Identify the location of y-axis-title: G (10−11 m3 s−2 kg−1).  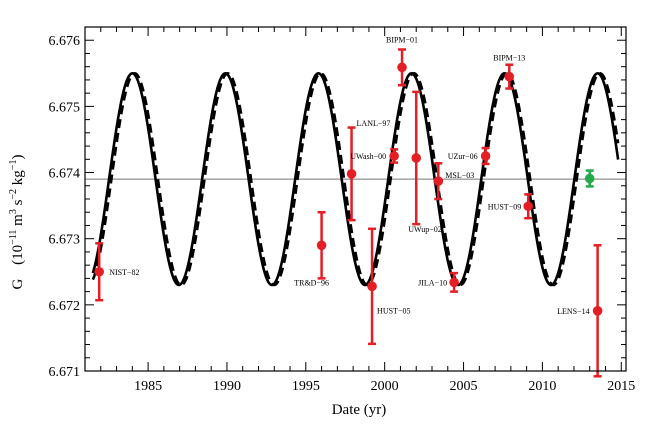
(17, 222).